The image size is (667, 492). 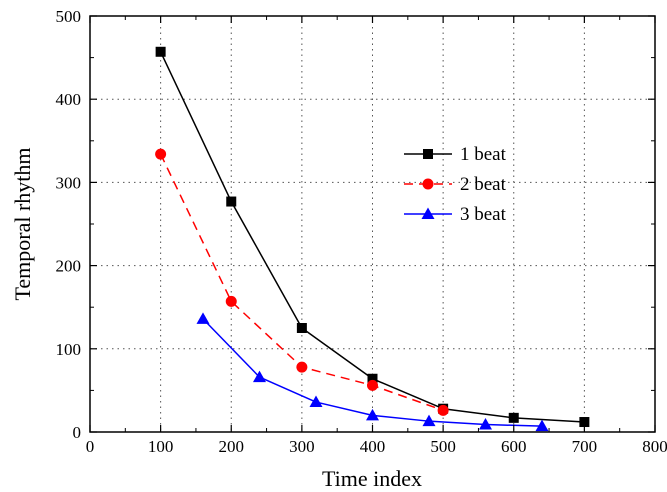 I want to click on x-tick-label: 700, so click(x=585, y=446).